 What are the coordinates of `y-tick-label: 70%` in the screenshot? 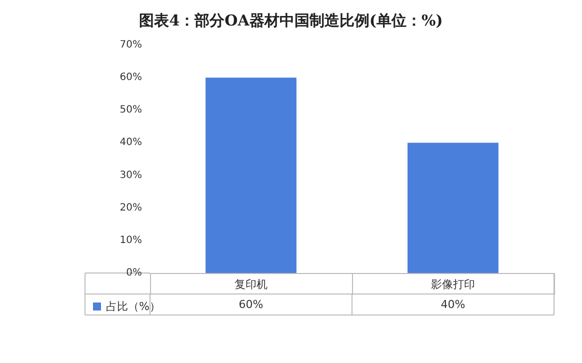 It's located at (131, 45).